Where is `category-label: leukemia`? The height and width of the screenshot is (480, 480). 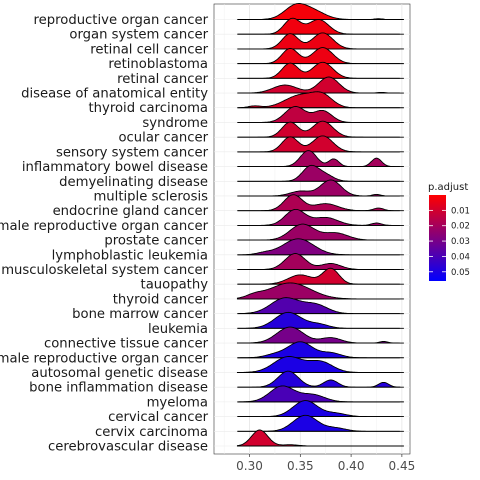 category-label: leukemia is located at coordinates (178, 329).